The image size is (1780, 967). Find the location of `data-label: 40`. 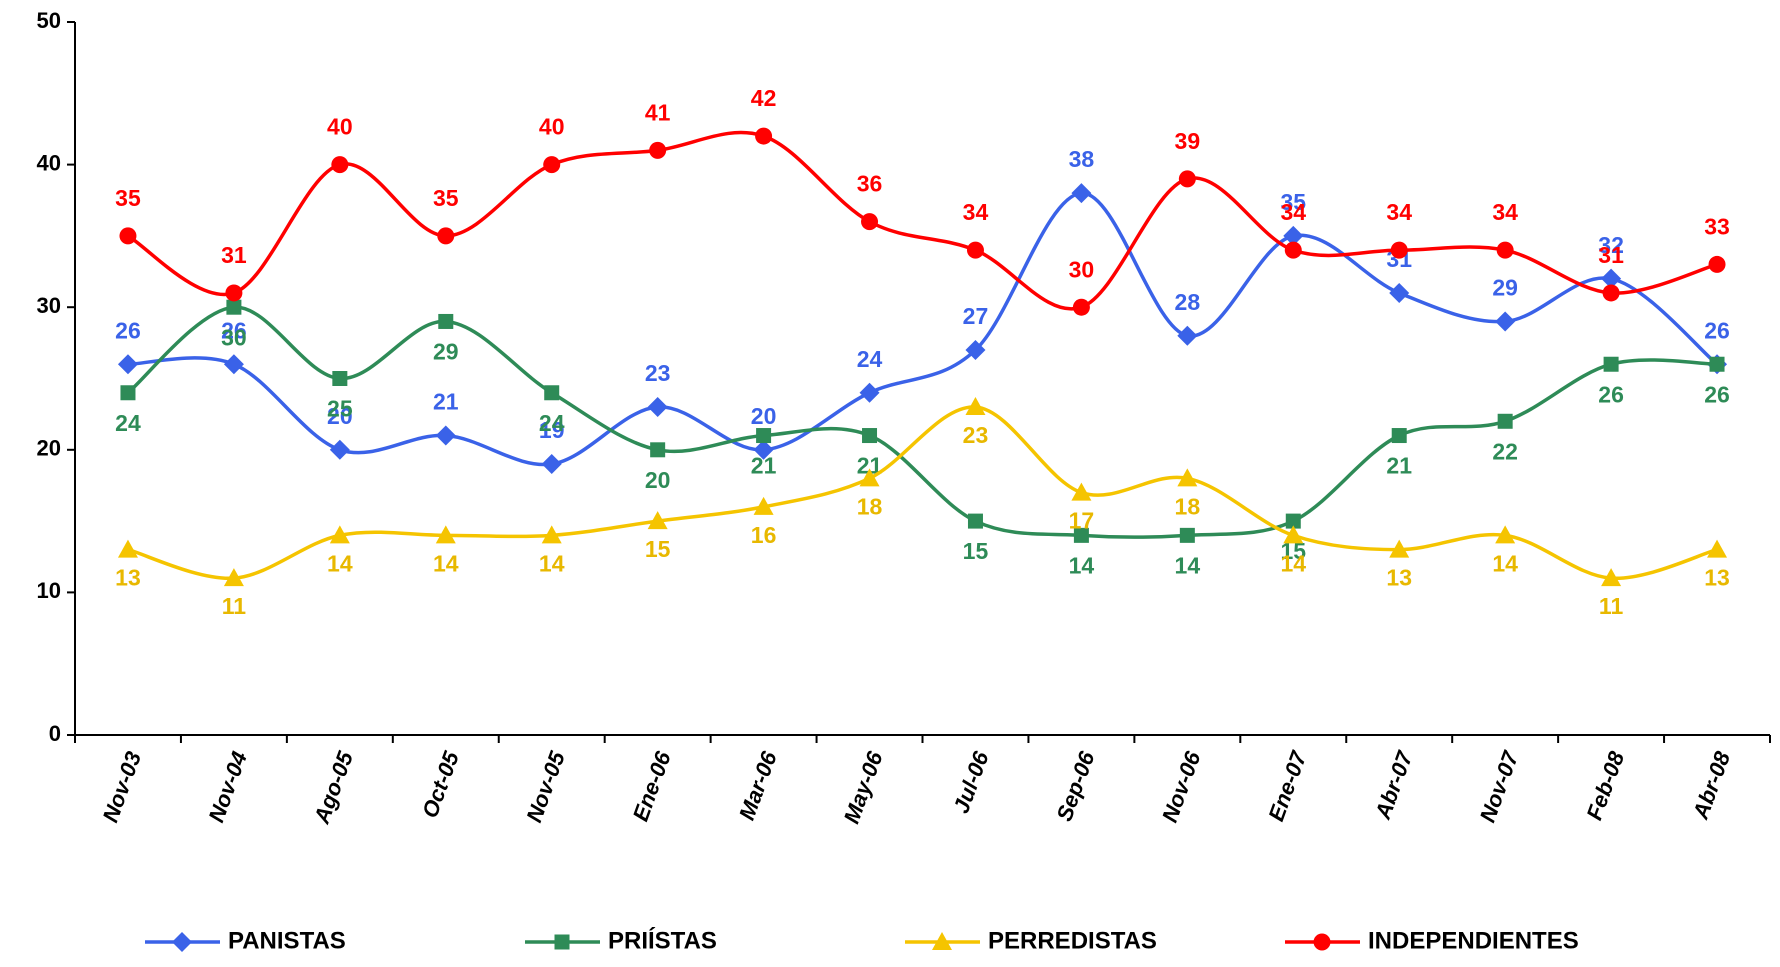

data-label: 40 is located at coordinates (340, 127).